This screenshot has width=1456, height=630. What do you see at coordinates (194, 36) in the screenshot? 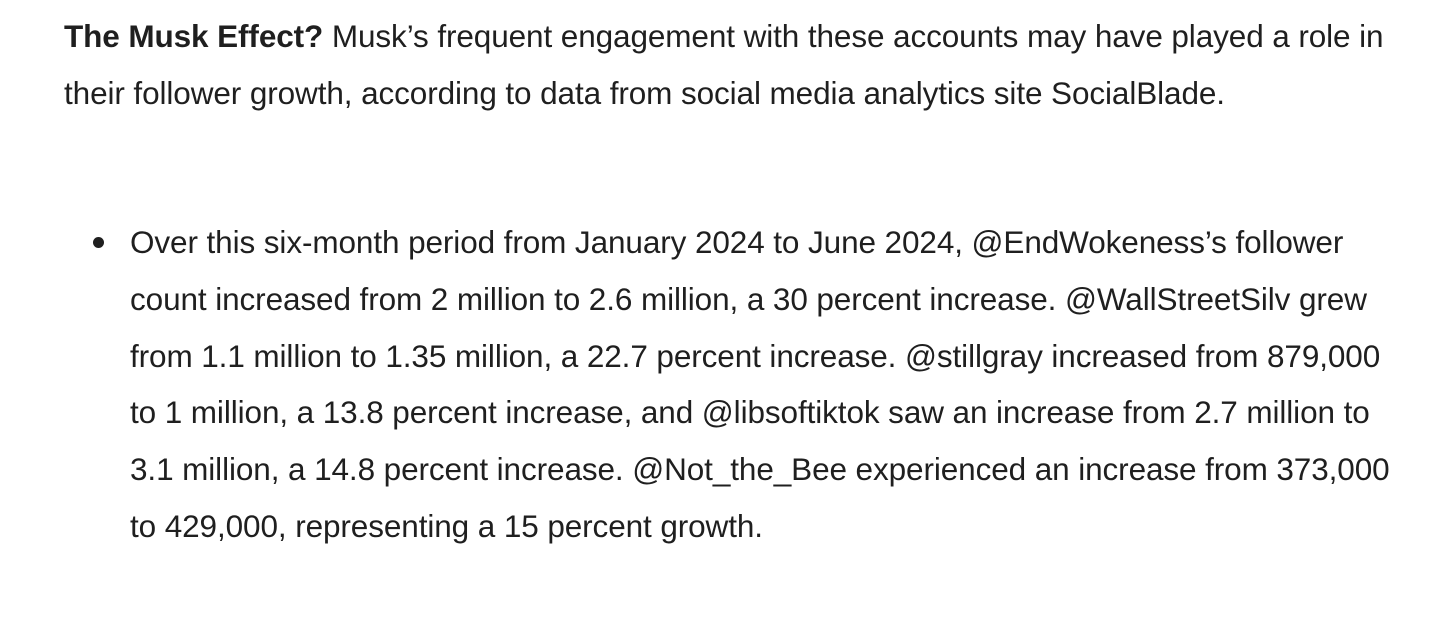
I see `lead-heading: The Musk Effect?` at bounding box center [194, 36].